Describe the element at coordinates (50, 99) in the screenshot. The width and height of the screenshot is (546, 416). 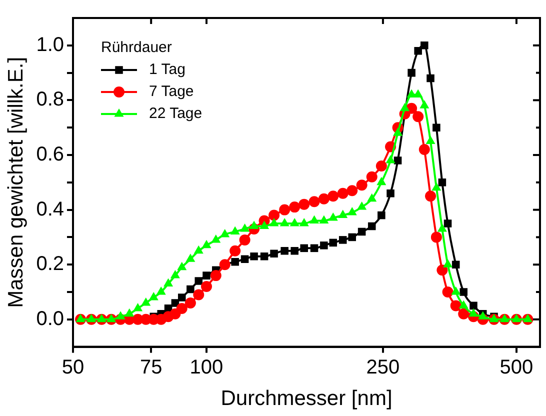
I see `y-tick-label: 0.8` at that location.